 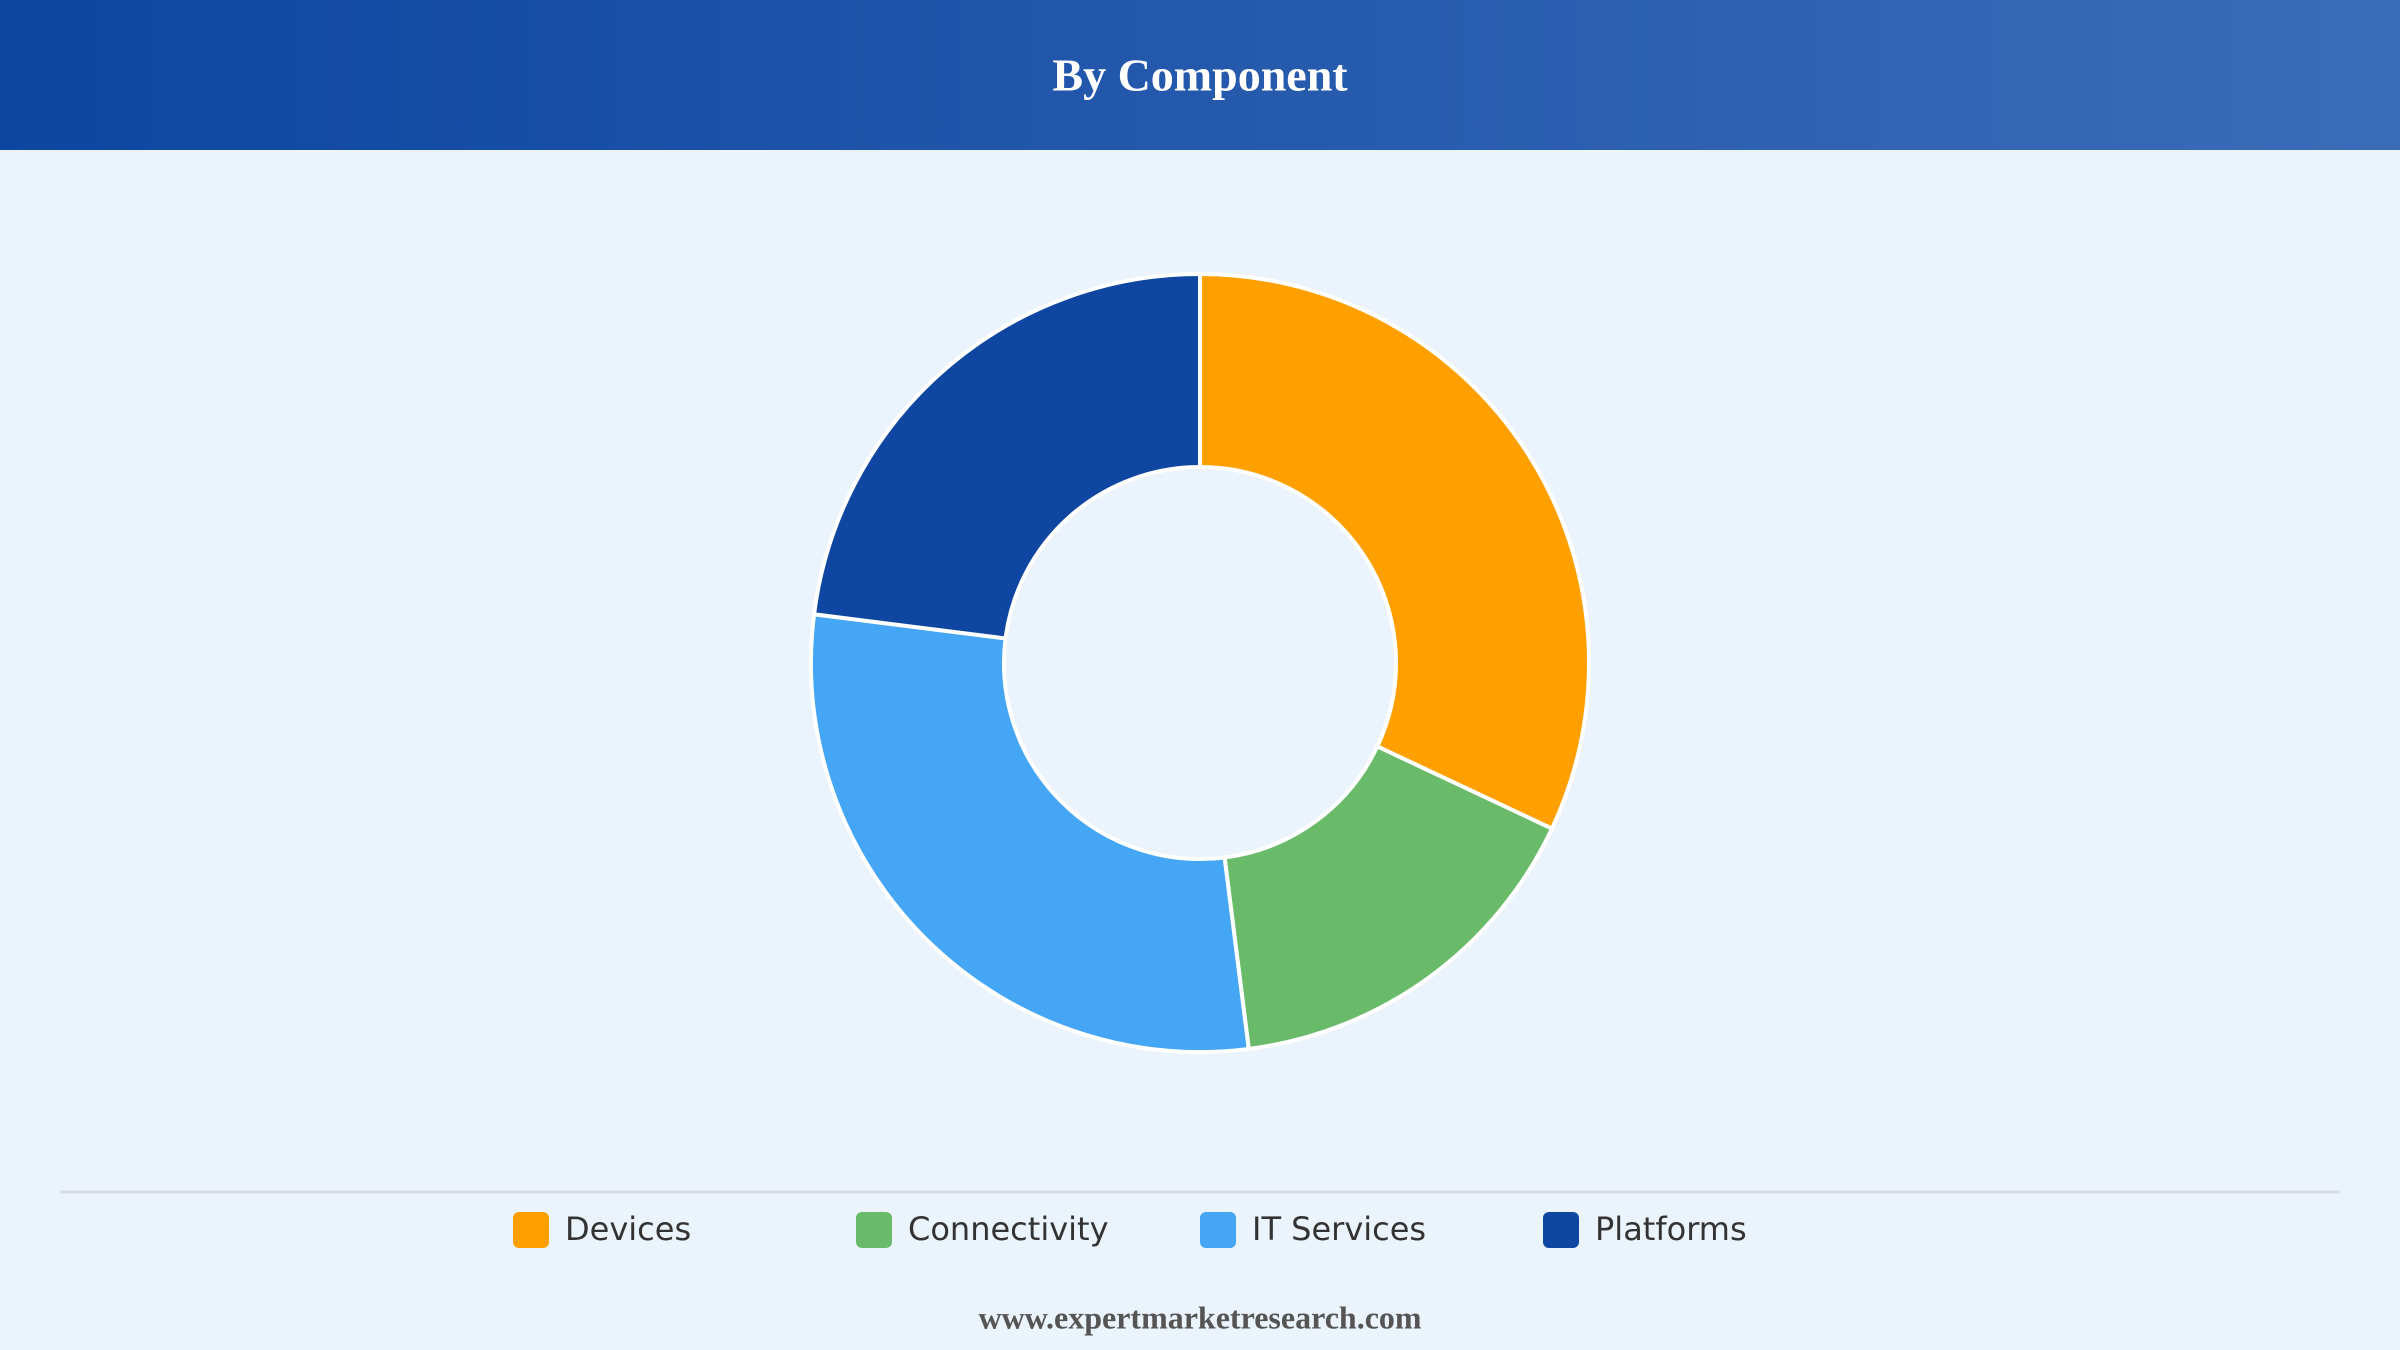 I want to click on chart-title: By Component, so click(x=1200, y=75).